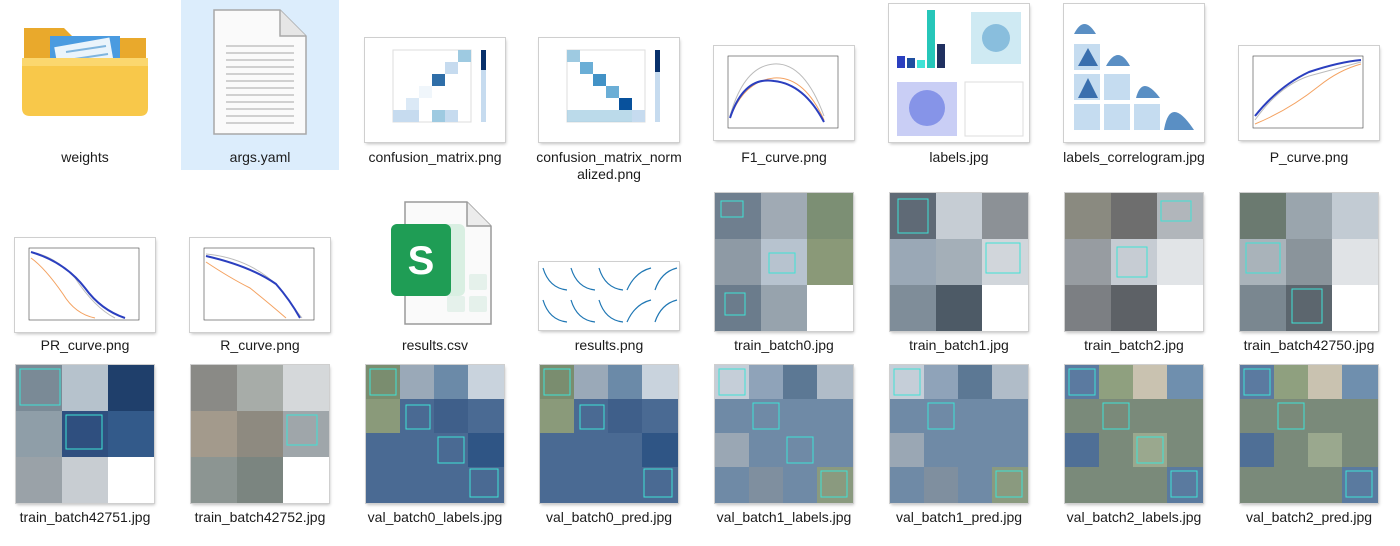 The width and height of the screenshot is (1400, 546). I want to click on file-item-train-batch1: train_batch1.jpg, so click(959, 273).